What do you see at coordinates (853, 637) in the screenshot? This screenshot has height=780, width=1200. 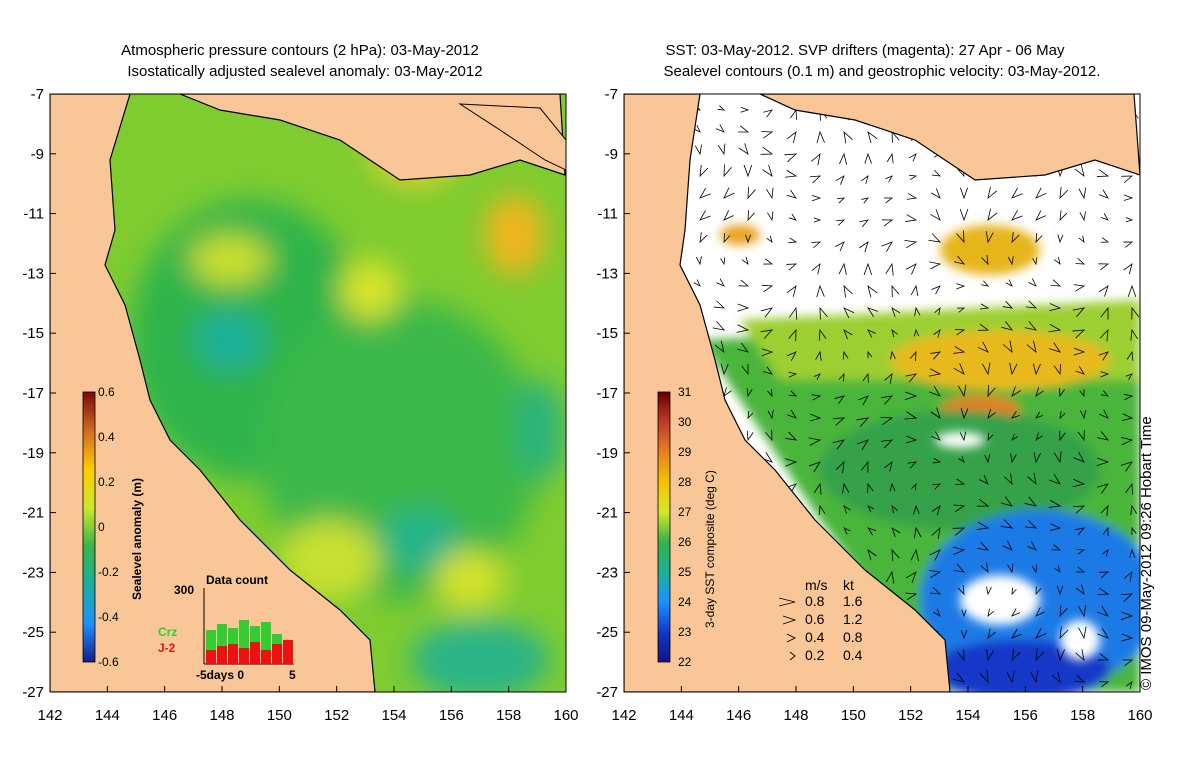 I see `velocity-legend-kt: 0.8` at bounding box center [853, 637].